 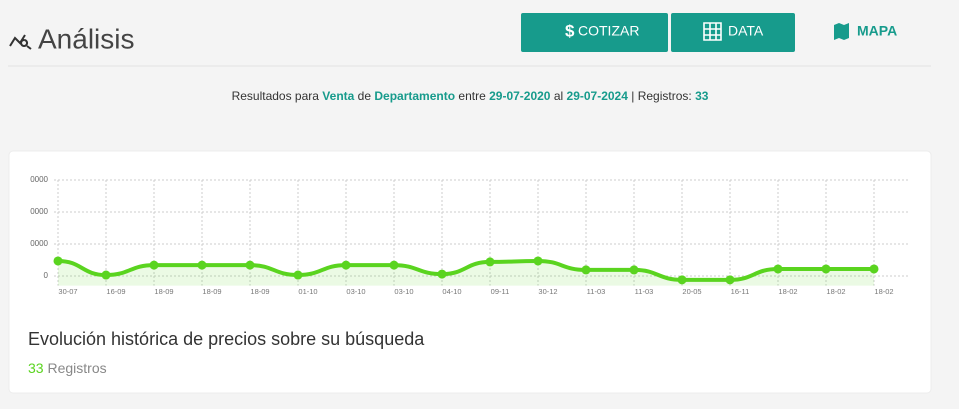 I want to click on records-label: Registros, so click(x=76, y=368).